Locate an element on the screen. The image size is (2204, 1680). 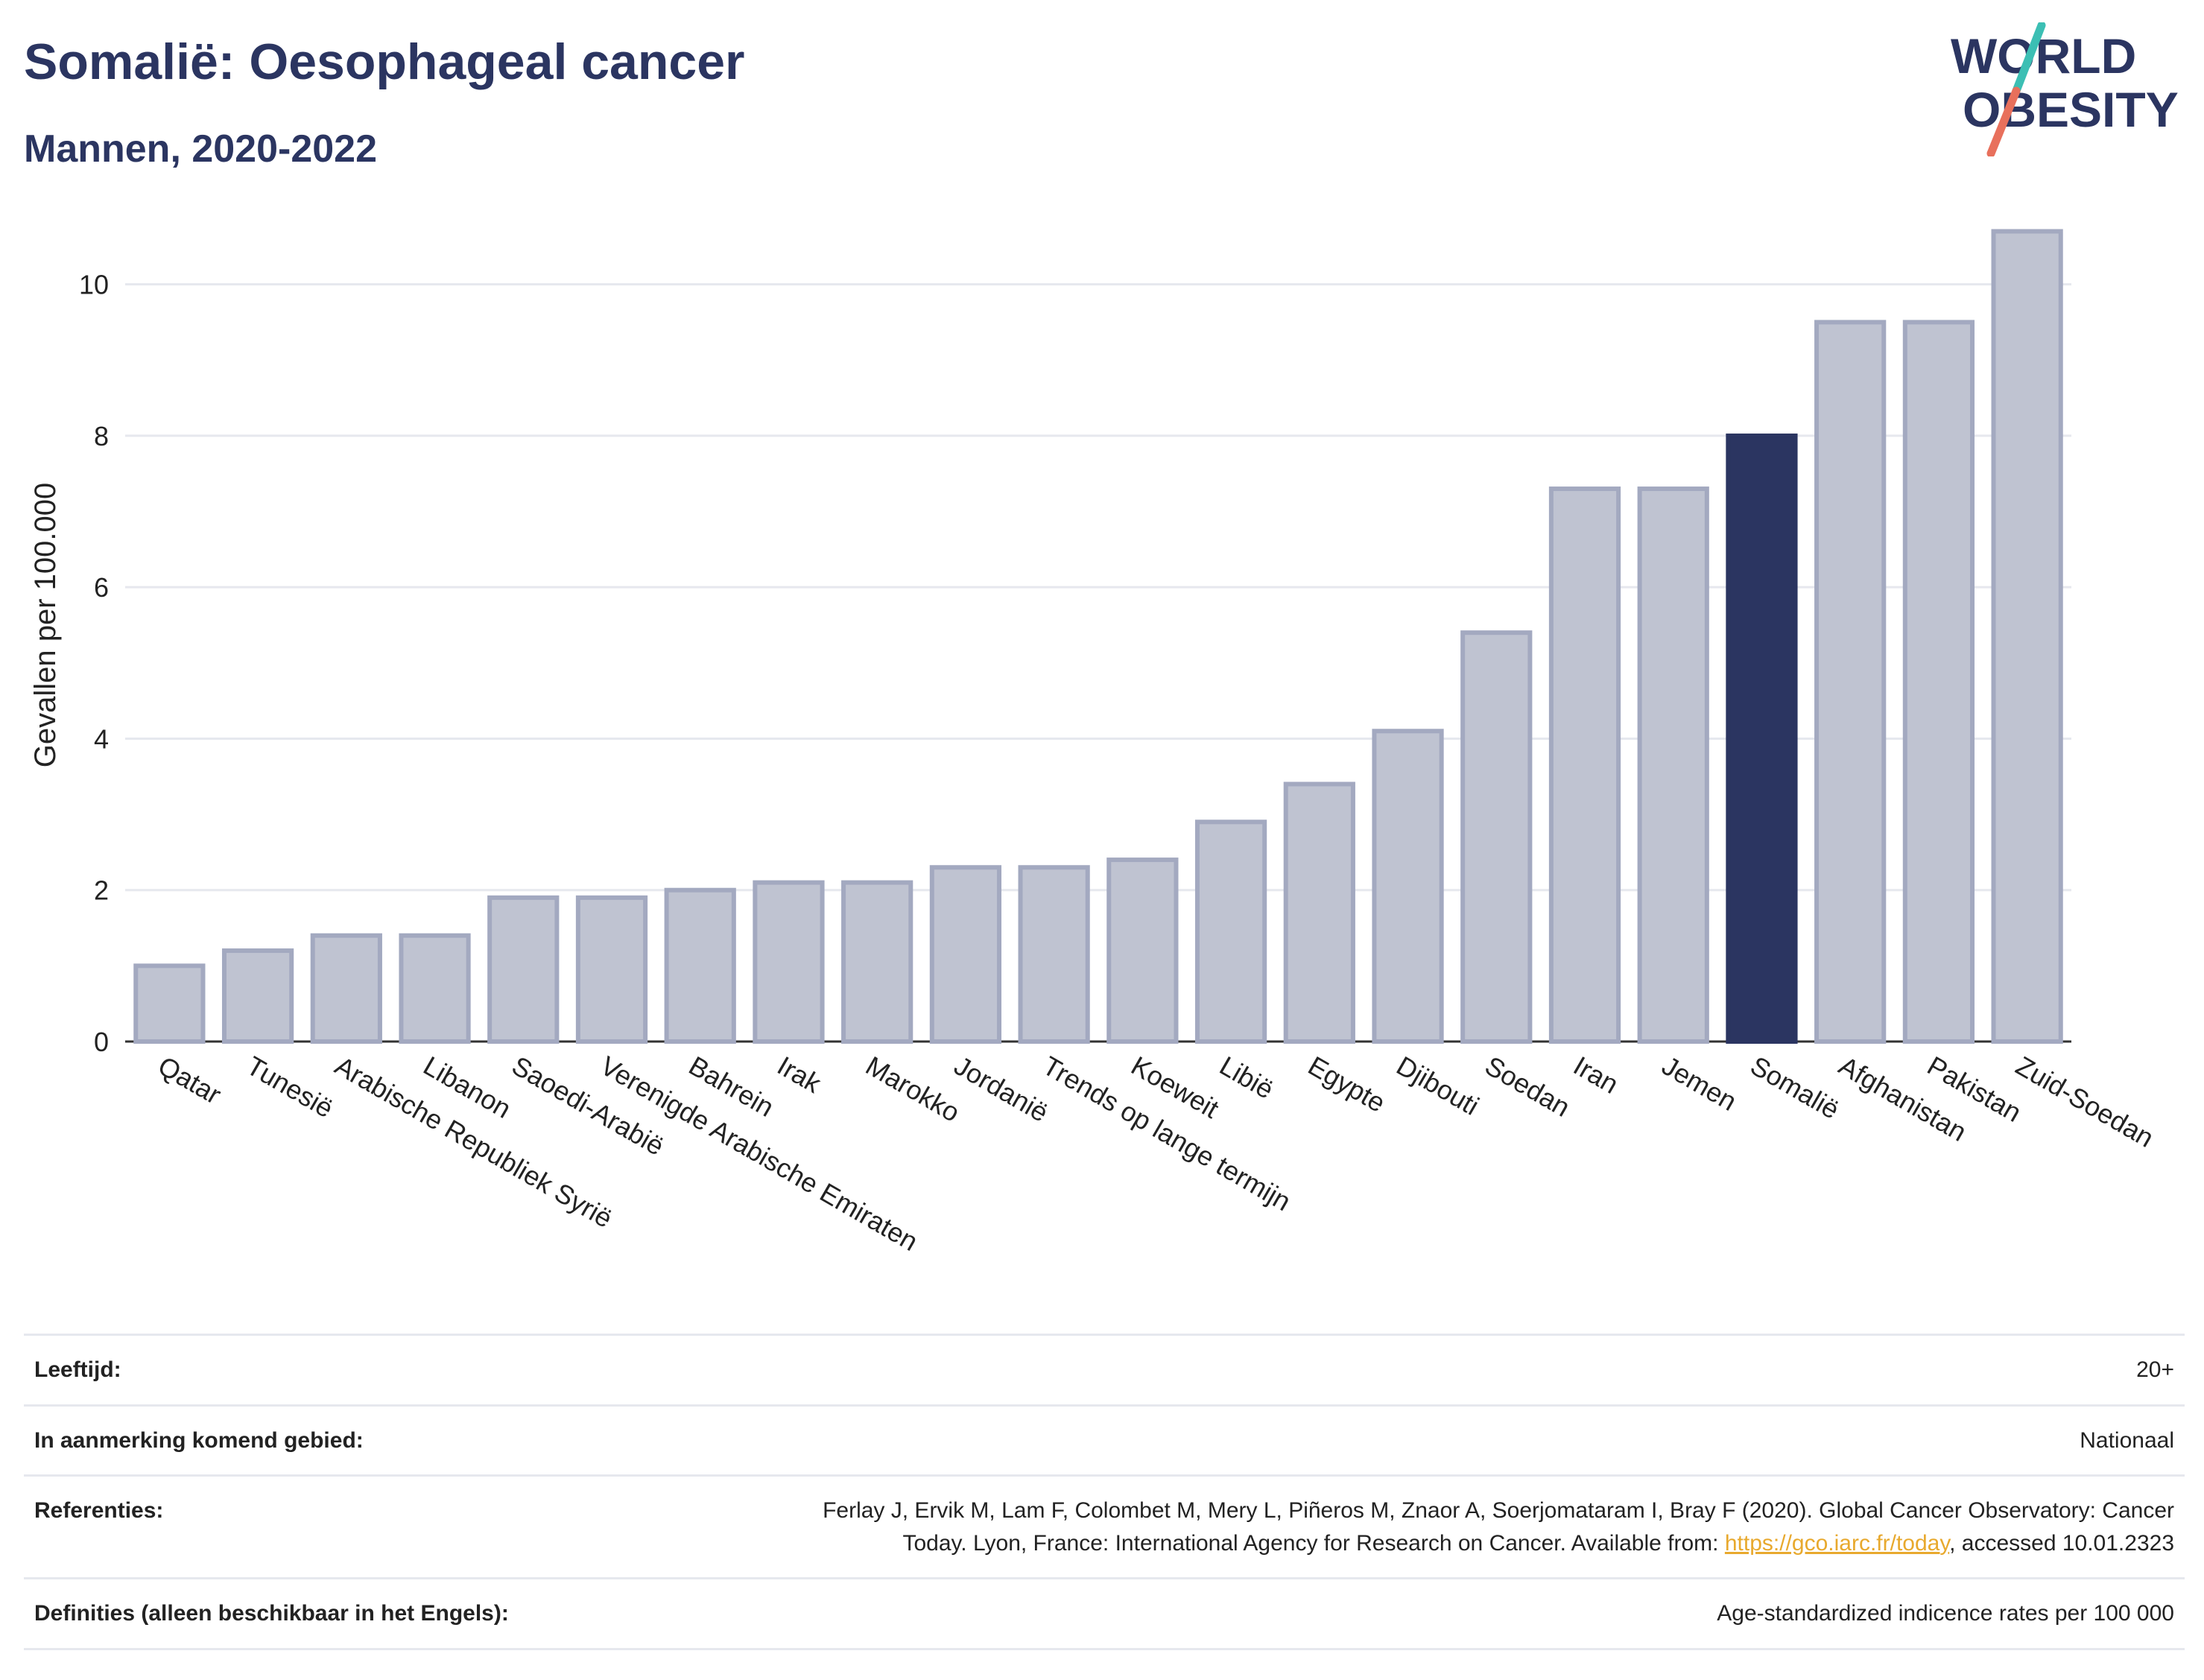
logo-line1: WORLD is located at coordinates (2043, 55).